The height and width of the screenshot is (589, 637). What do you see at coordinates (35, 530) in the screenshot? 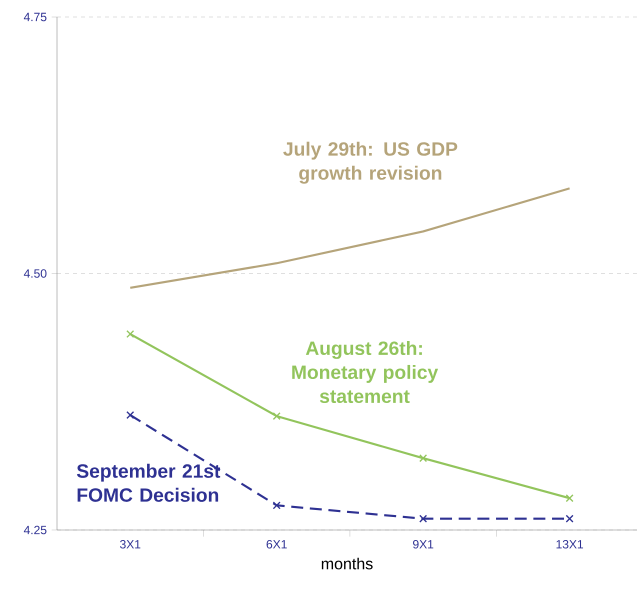
I see `y-tick-label: 4.25` at bounding box center [35, 530].